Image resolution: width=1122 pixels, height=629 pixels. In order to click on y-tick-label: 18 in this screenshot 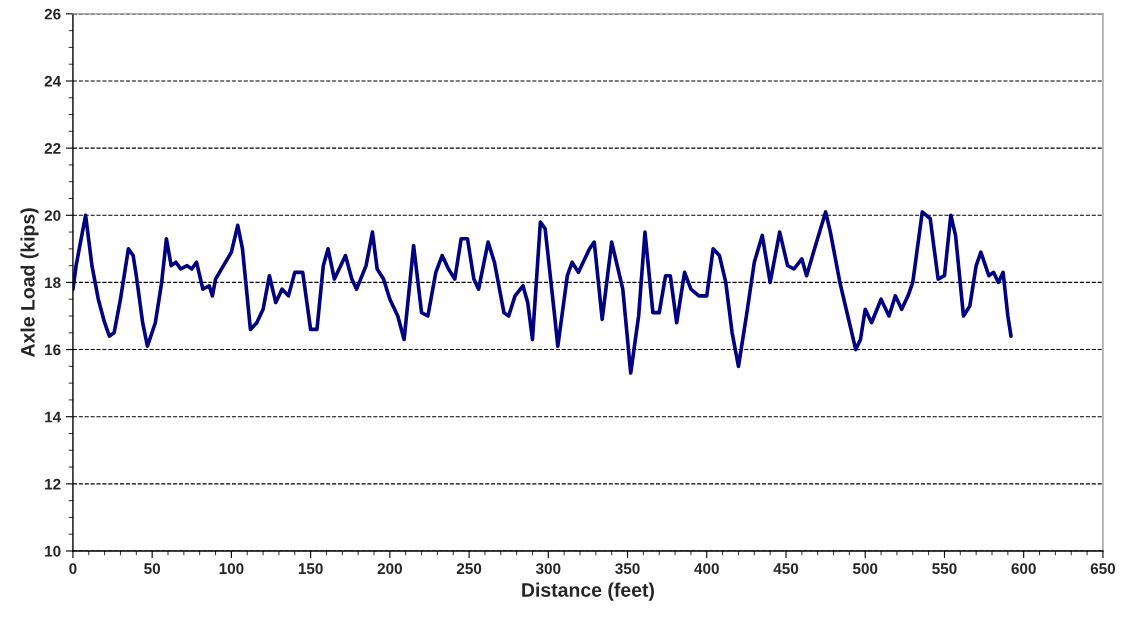, I will do `click(53, 283)`.